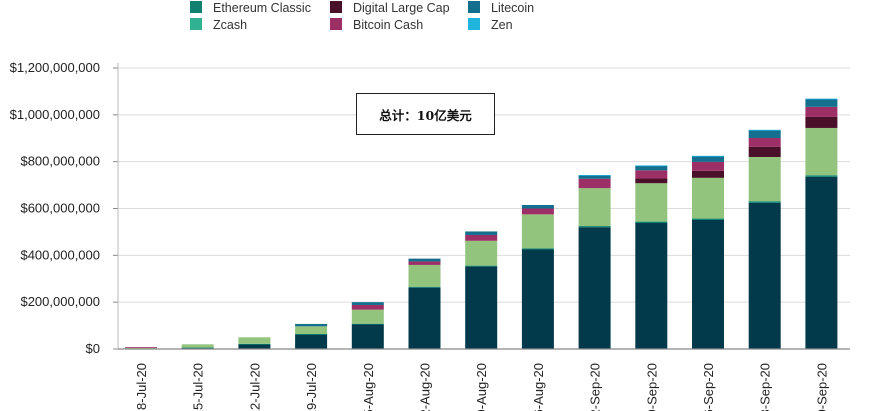 The image size is (870, 411). What do you see at coordinates (708, 387) in the screenshot?
I see `x-tick-label: 16-Sep-20` at bounding box center [708, 387].